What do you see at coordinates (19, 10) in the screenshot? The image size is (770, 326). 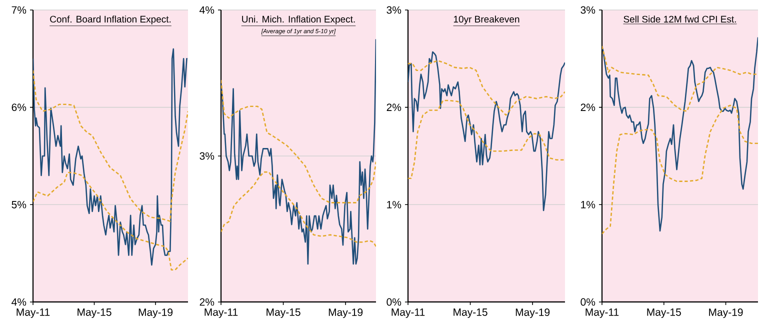 I see `y-tick-label: 7%` at bounding box center [19, 10].